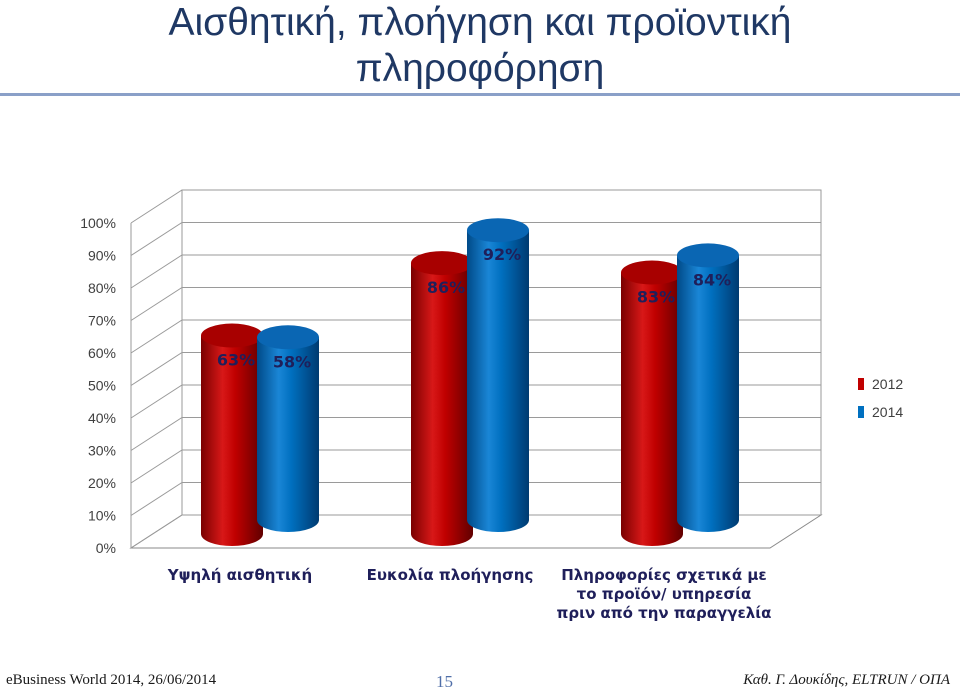  I want to click on y-tick-label: 30%, so click(102, 451).